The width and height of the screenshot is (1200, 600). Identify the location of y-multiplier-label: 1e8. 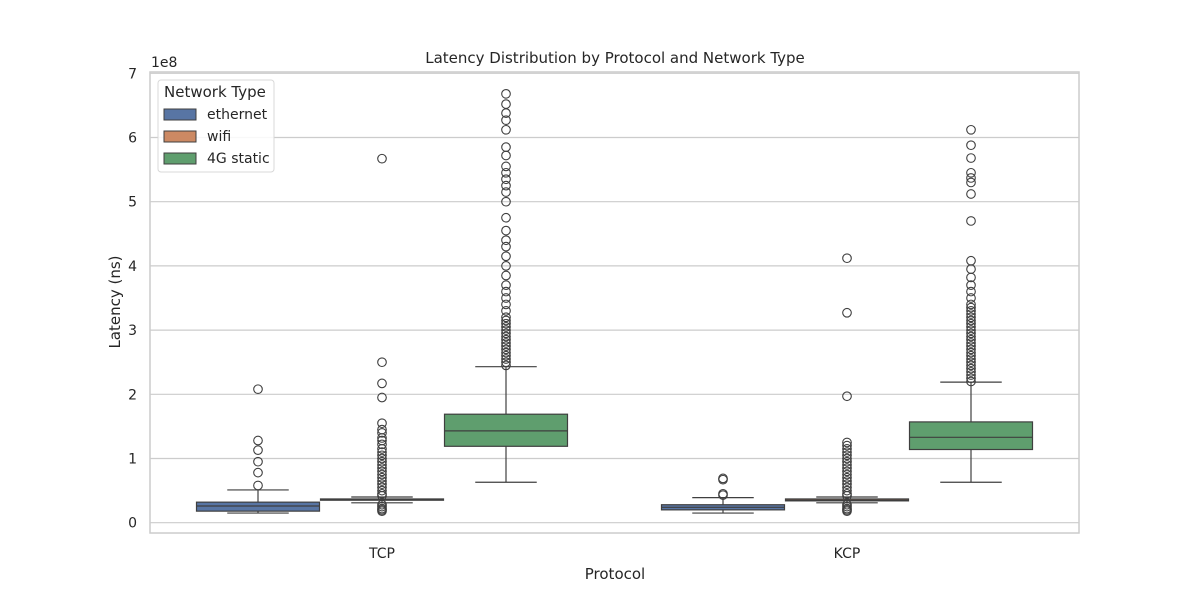
(164, 63).